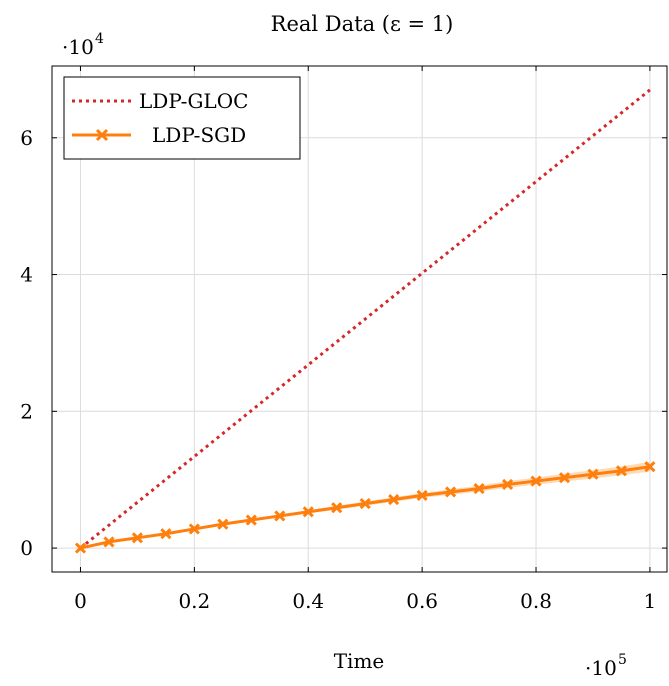  What do you see at coordinates (359, 661) in the screenshot?
I see `x-axis-label: Time` at bounding box center [359, 661].